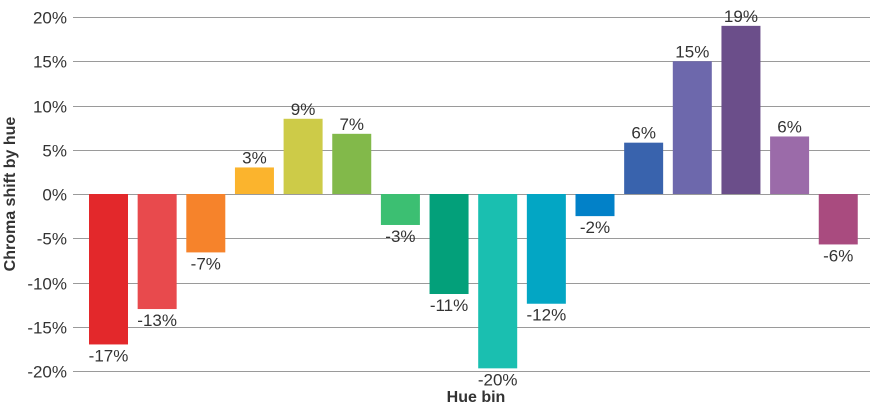  I want to click on data-label: -17%, so click(109, 355).